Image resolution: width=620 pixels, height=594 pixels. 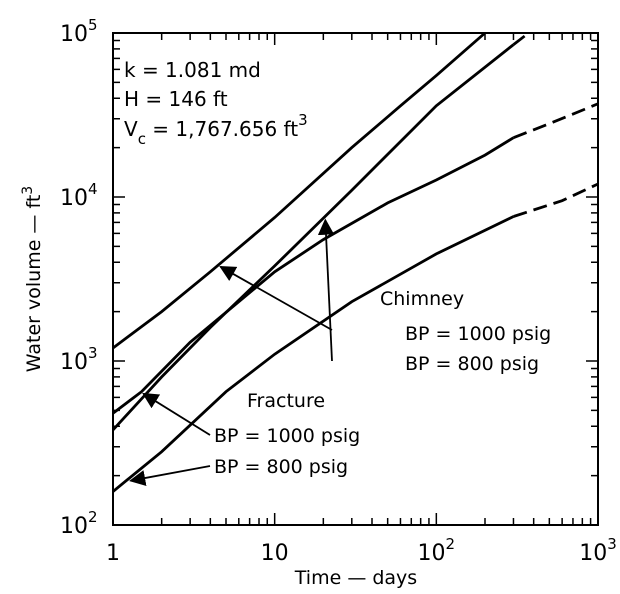 What do you see at coordinates (478, 334) in the screenshot?
I see `callout-label-1: BP = 1000 psig` at bounding box center [478, 334].